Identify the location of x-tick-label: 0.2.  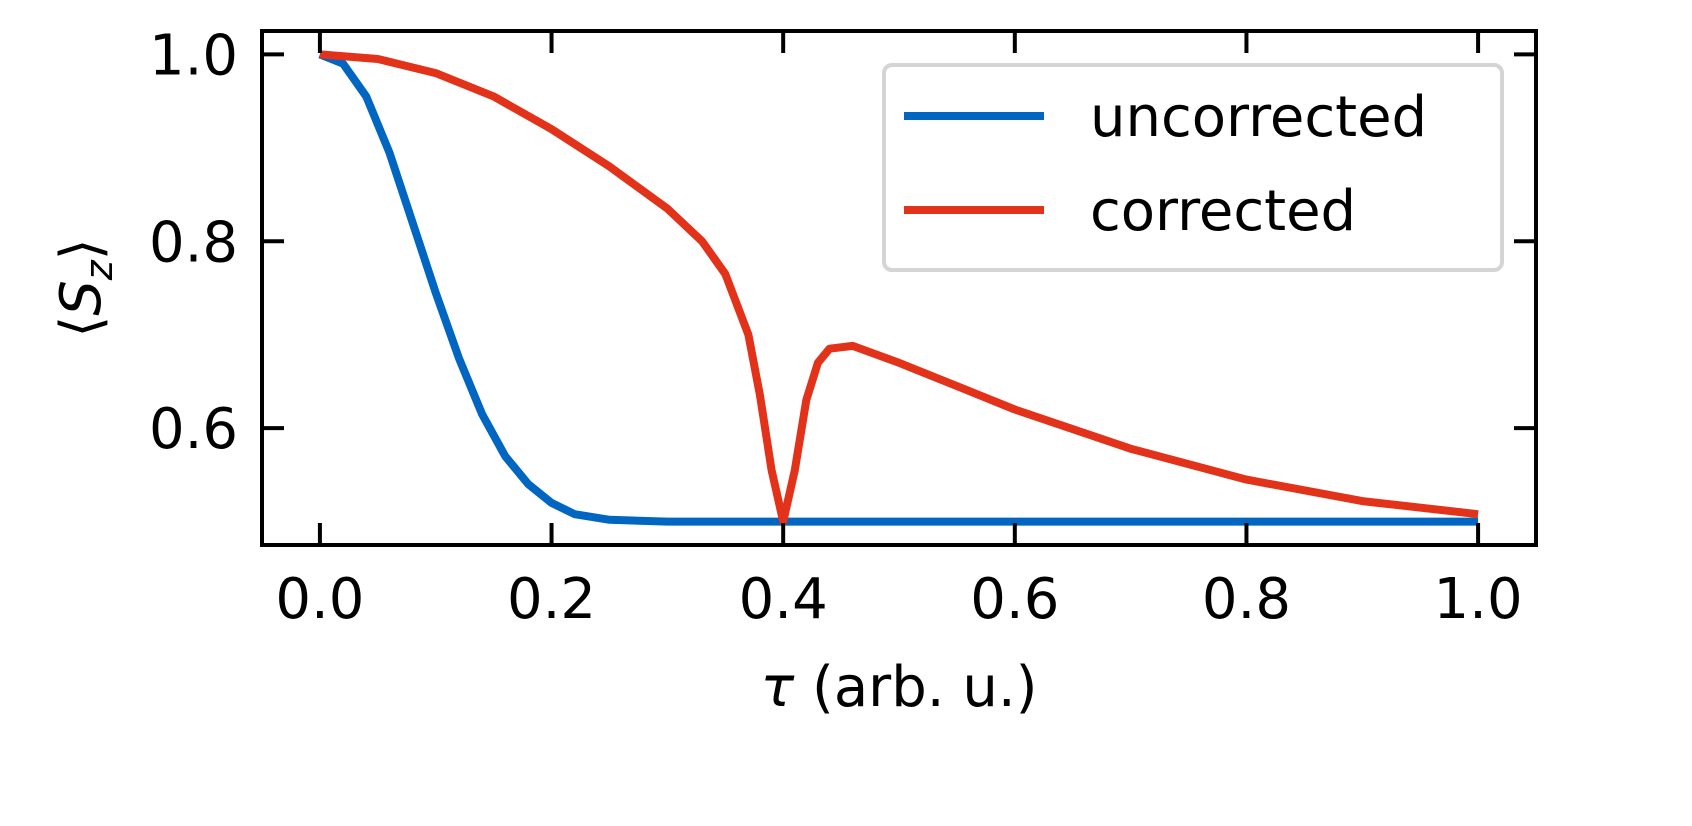
(551, 599).